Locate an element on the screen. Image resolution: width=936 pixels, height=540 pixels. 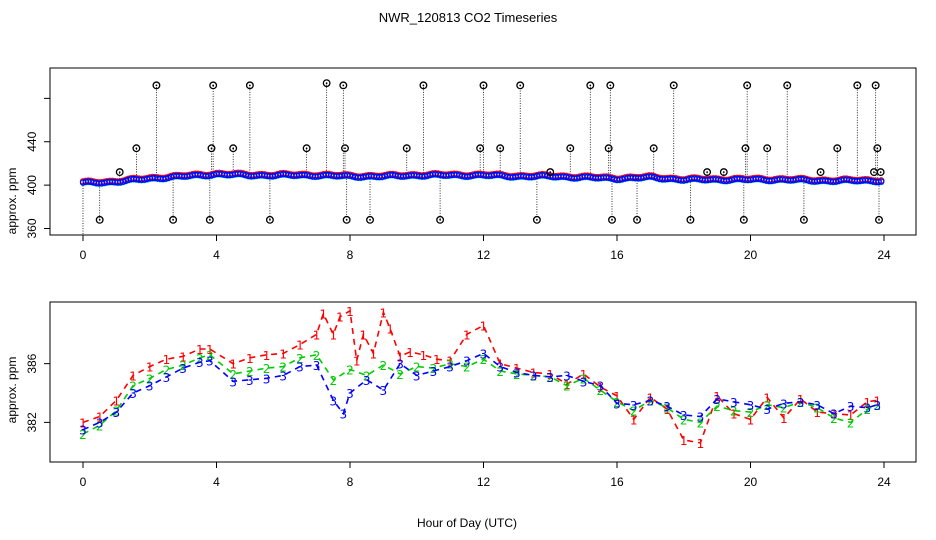
y-tick-label: 386 is located at coordinates (32, 363).